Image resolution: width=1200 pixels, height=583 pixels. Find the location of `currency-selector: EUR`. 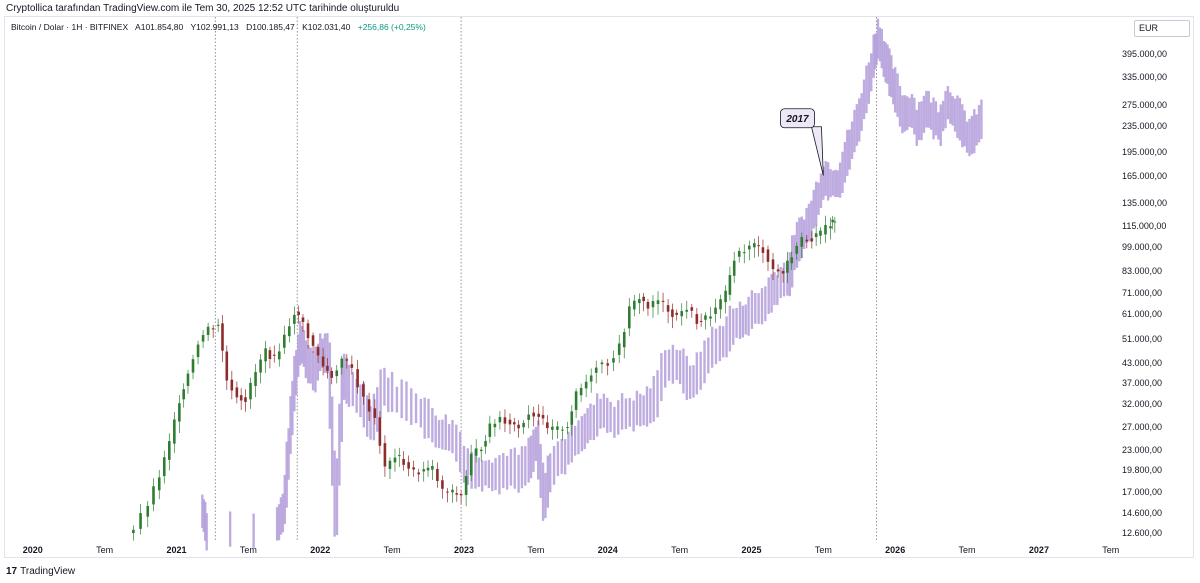

currency-selector: EUR is located at coordinates (1162, 28).